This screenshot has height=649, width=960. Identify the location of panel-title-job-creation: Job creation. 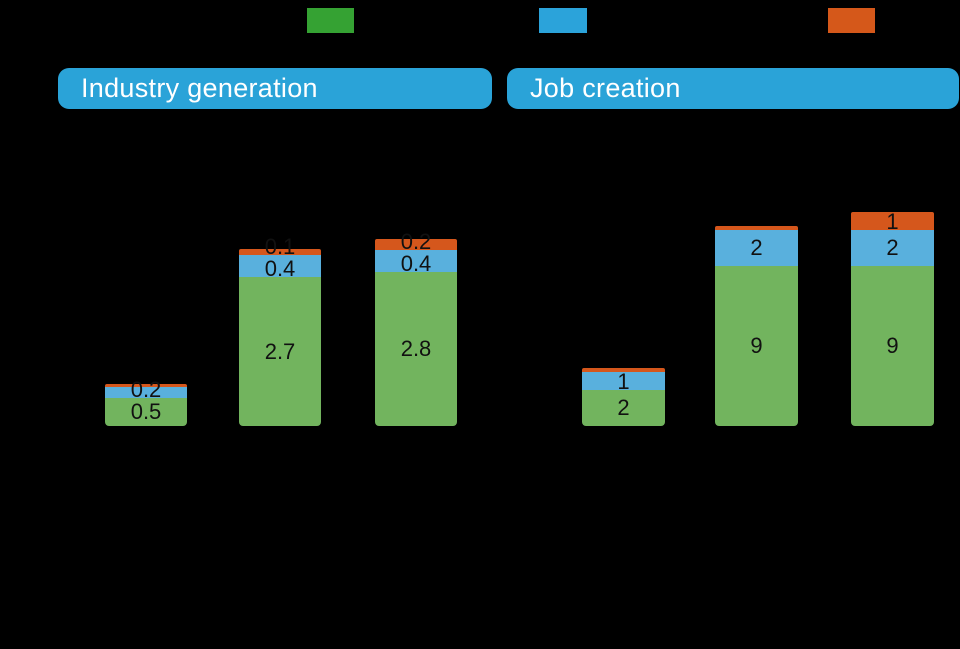
(733, 88).